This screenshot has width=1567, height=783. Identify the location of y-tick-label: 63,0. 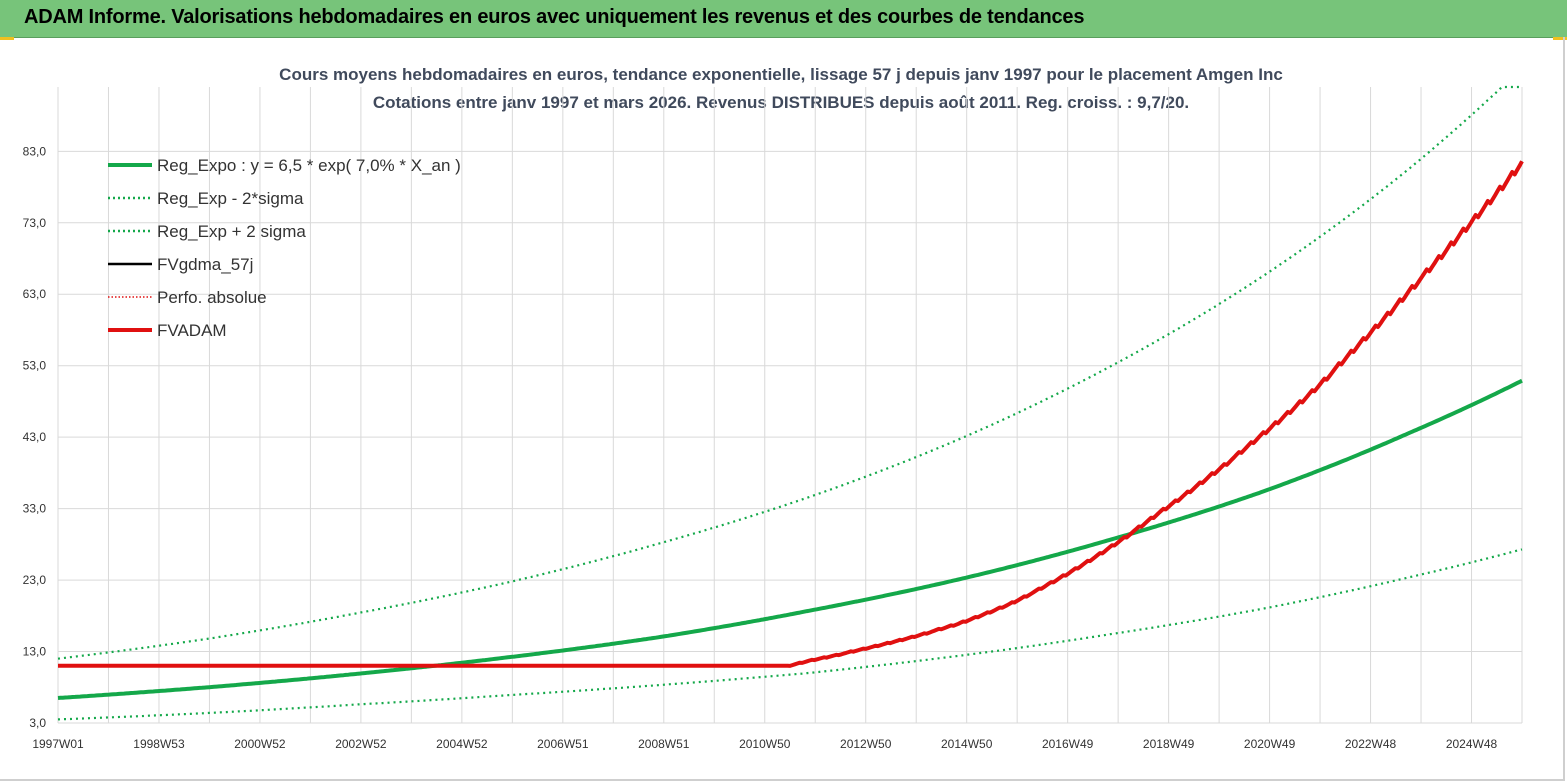
(35, 294).